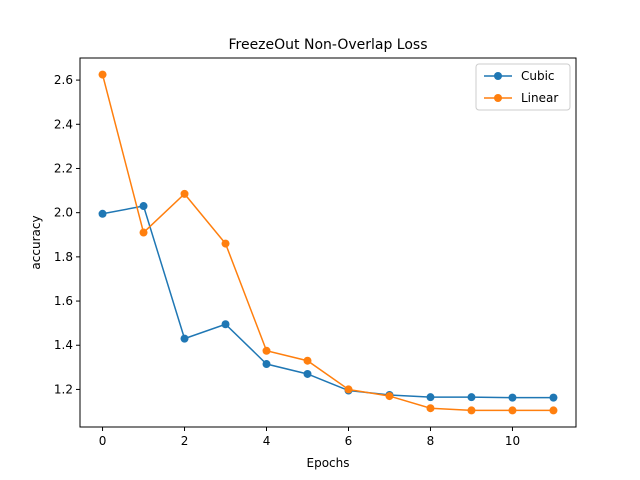 The image size is (640, 480). Describe the element at coordinates (63, 345) in the screenshot. I see `y-tick-label: 1.4` at that location.